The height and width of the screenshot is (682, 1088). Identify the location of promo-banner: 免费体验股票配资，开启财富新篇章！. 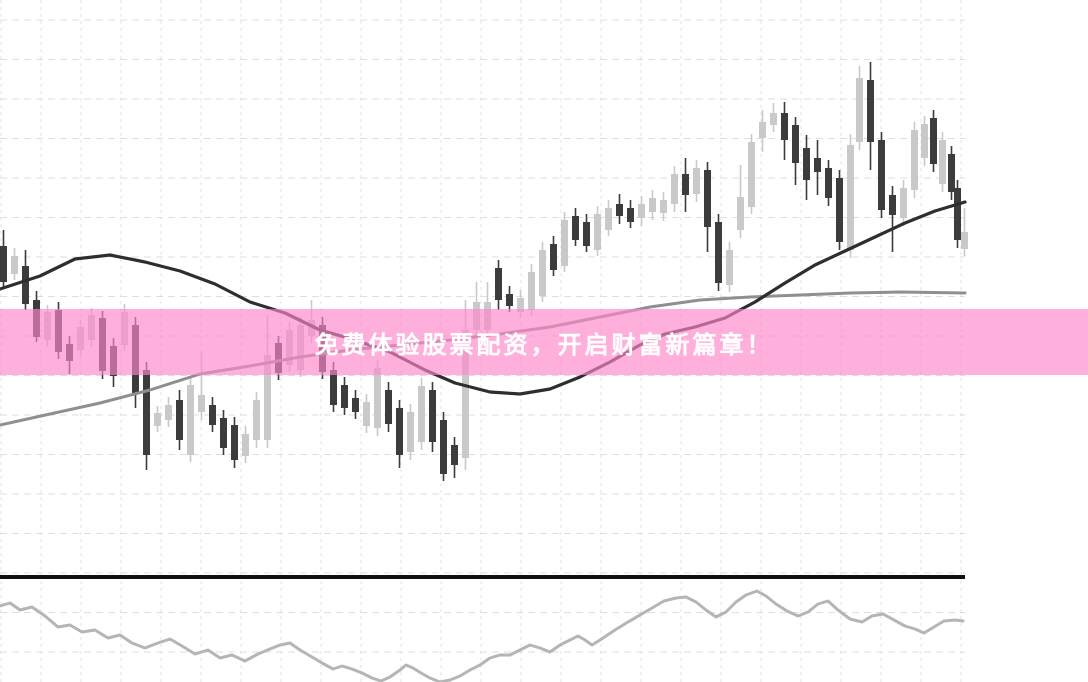
(544, 342).